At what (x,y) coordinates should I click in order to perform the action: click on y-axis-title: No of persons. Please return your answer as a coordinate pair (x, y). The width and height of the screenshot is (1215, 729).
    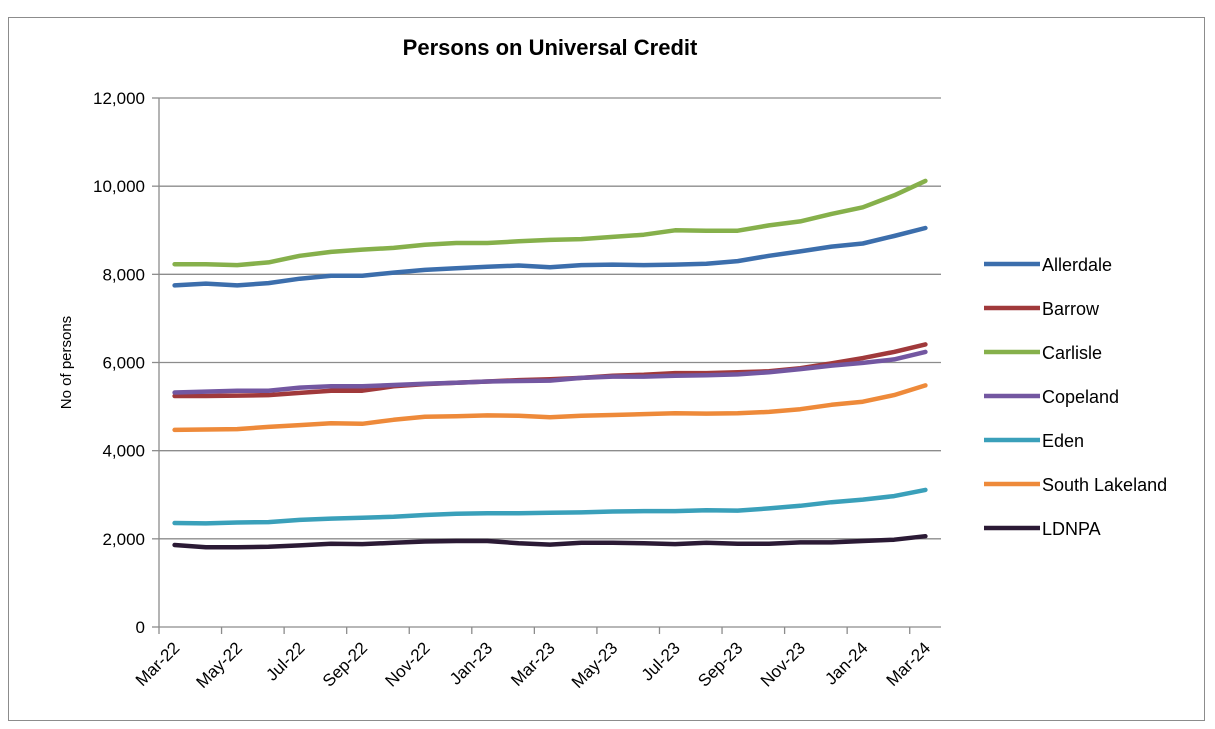
    Looking at the image, I should click on (66, 362).